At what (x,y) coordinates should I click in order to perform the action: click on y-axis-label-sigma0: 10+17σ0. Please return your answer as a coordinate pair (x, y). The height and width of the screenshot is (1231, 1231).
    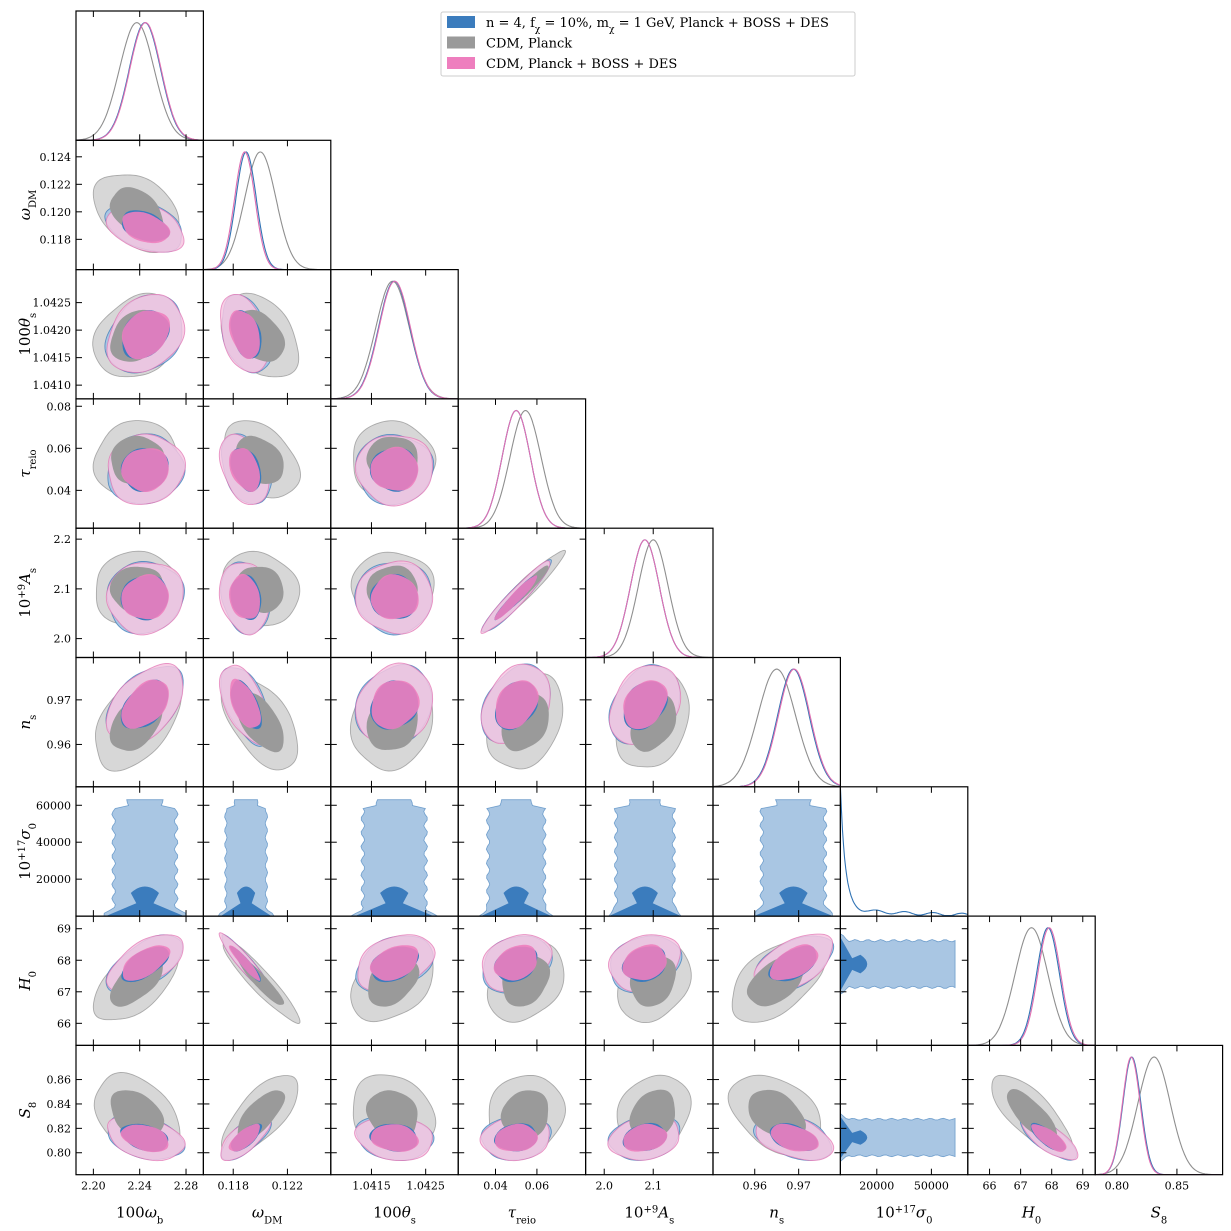
    Looking at the image, I should click on (27, 851).